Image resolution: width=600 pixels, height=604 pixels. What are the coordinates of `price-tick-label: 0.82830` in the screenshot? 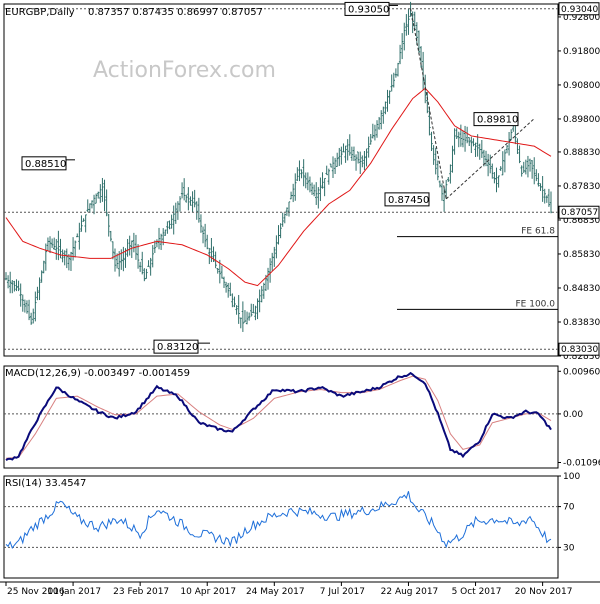 It's located at (581, 357).